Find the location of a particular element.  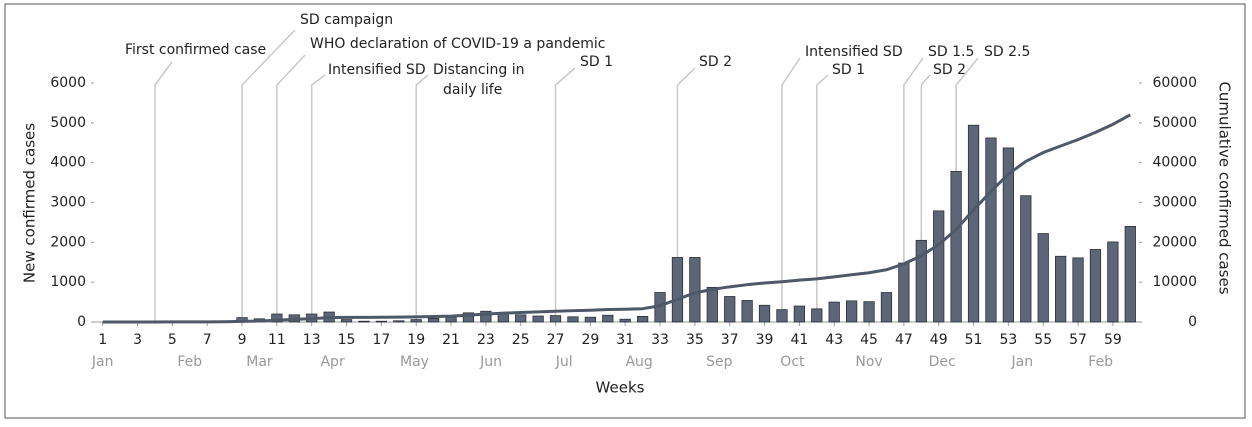

y2-axis-label: Cumulative confirmed cases is located at coordinates (1225, 187).